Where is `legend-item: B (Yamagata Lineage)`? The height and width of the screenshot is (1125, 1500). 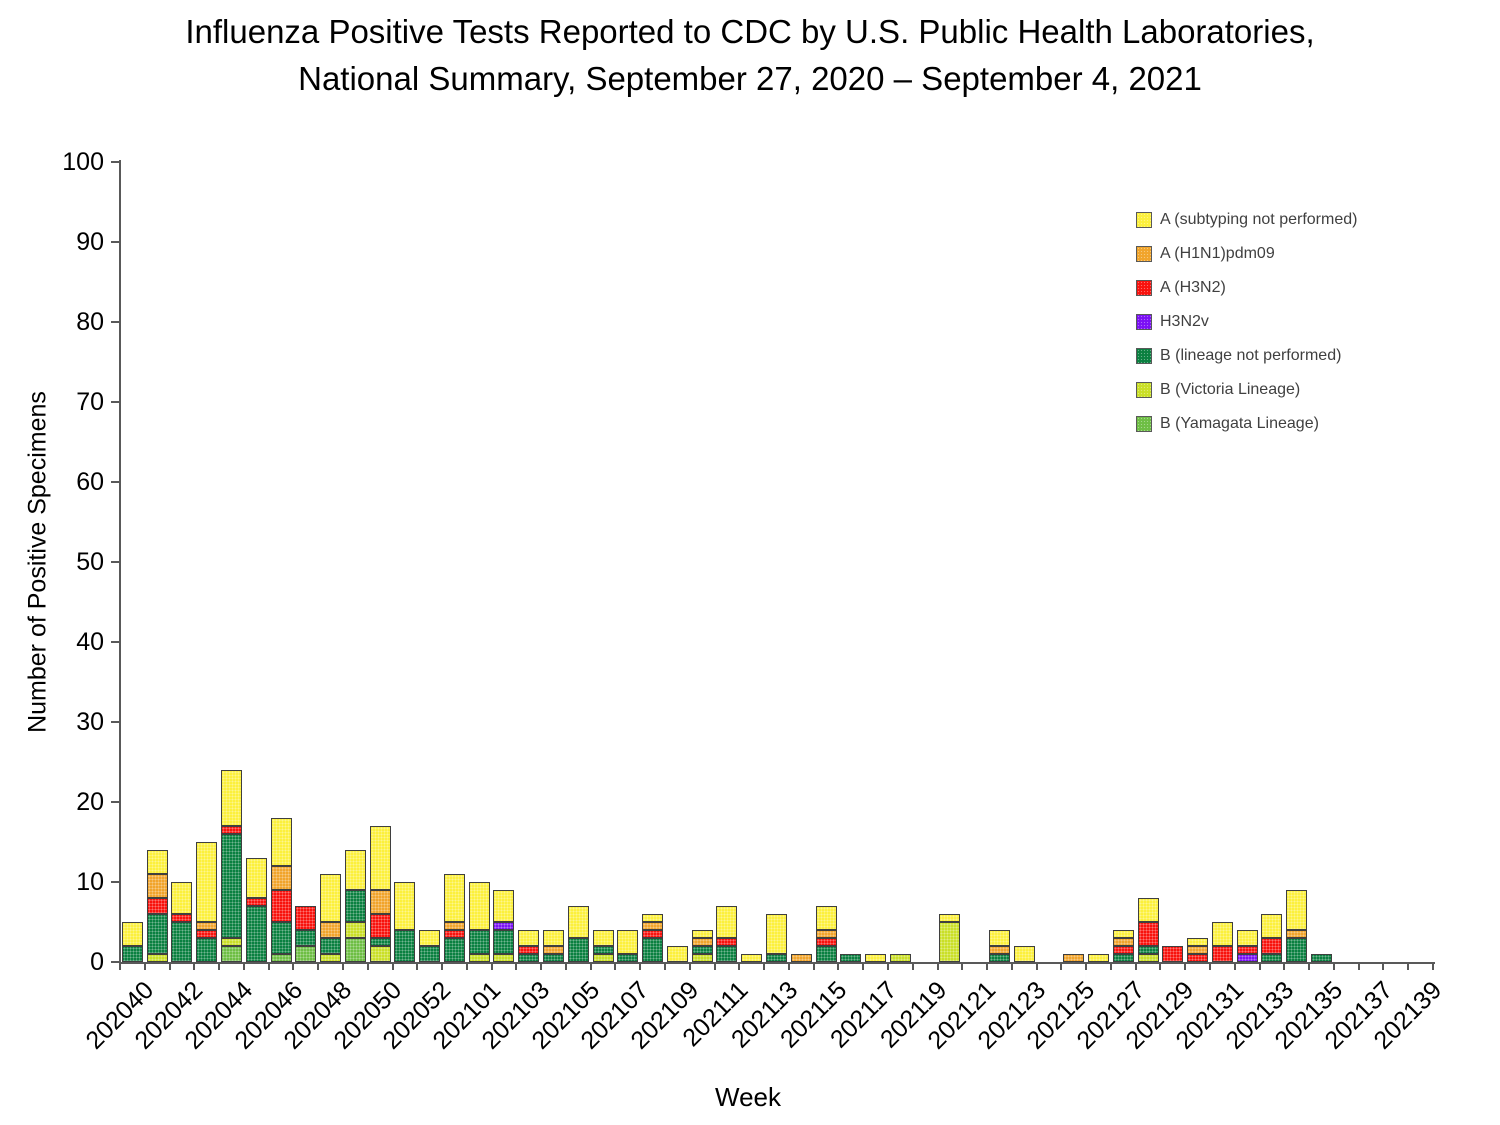
legend-item: B (Yamagata Lineage) is located at coordinates (1246, 424).